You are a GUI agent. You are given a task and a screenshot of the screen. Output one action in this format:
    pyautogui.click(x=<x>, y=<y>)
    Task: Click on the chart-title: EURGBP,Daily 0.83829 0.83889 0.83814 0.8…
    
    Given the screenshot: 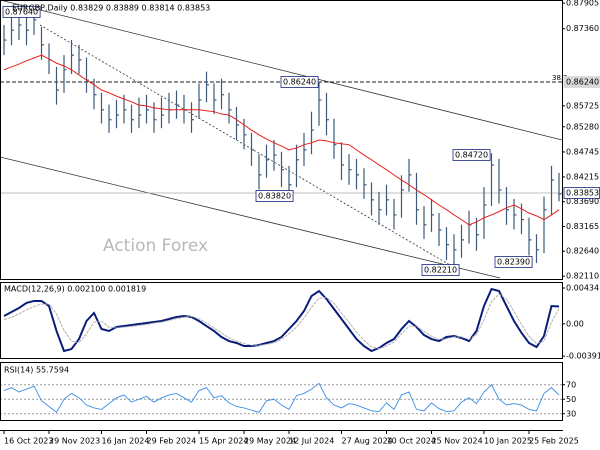 What is the action you would take?
    pyautogui.click(x=111, y=8)
    